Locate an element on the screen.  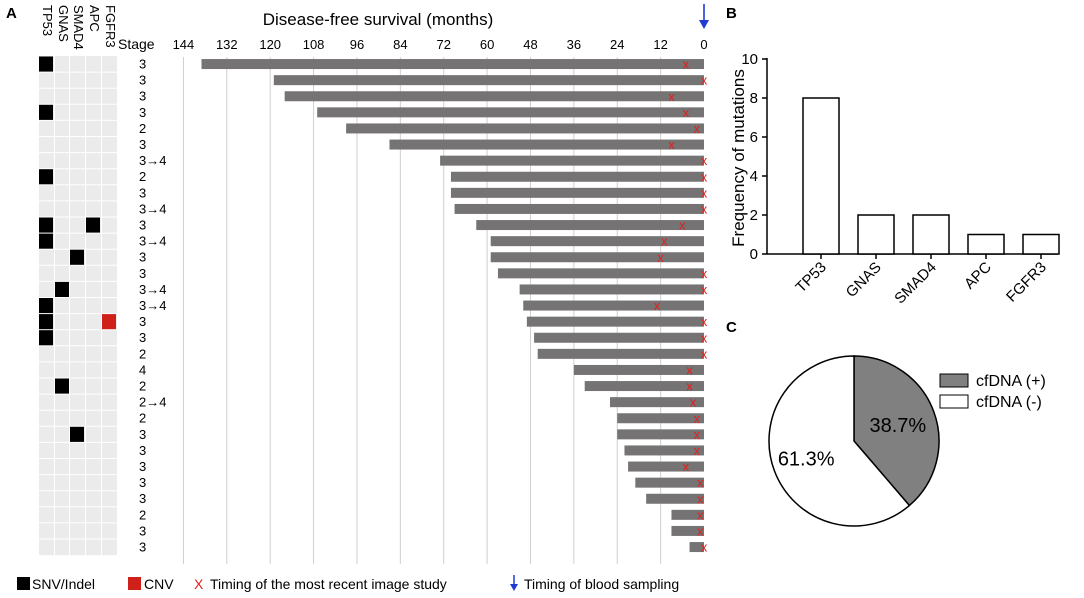
legend-positive-label: cfDNA (+) is located at coordinates (1011, 381).